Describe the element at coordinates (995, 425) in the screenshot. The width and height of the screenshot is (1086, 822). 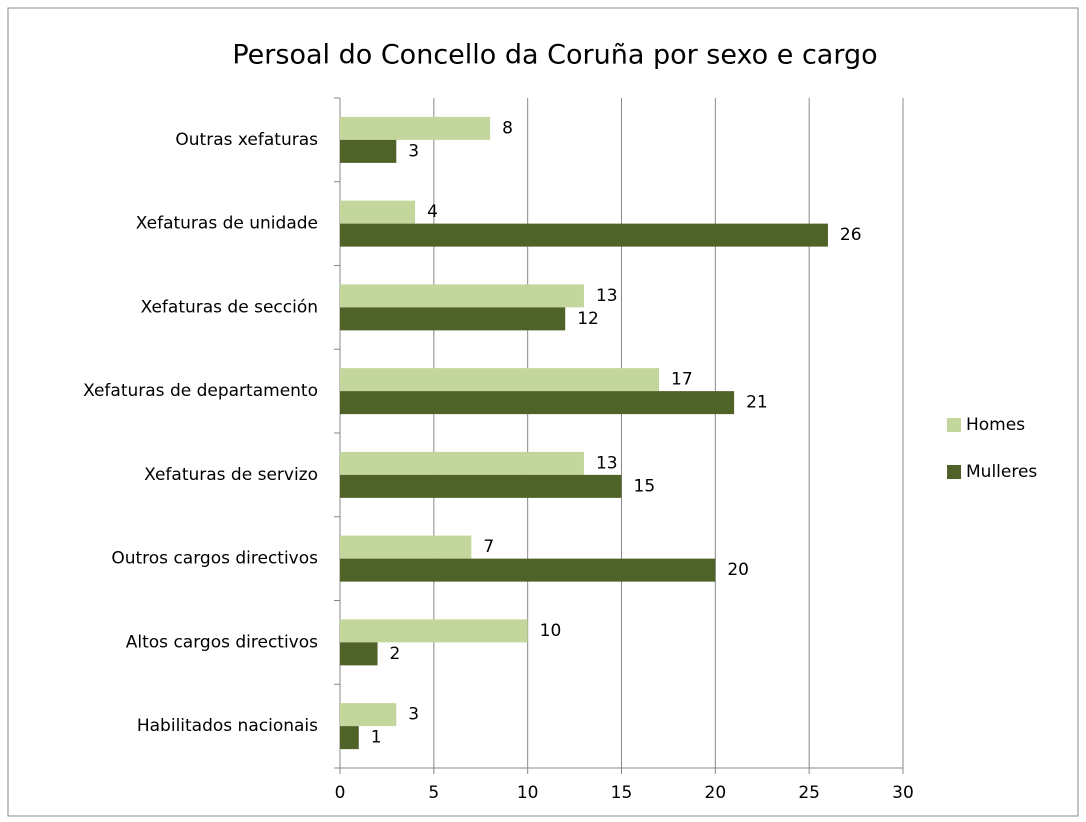
I see `legend-label: Homes` at that location.